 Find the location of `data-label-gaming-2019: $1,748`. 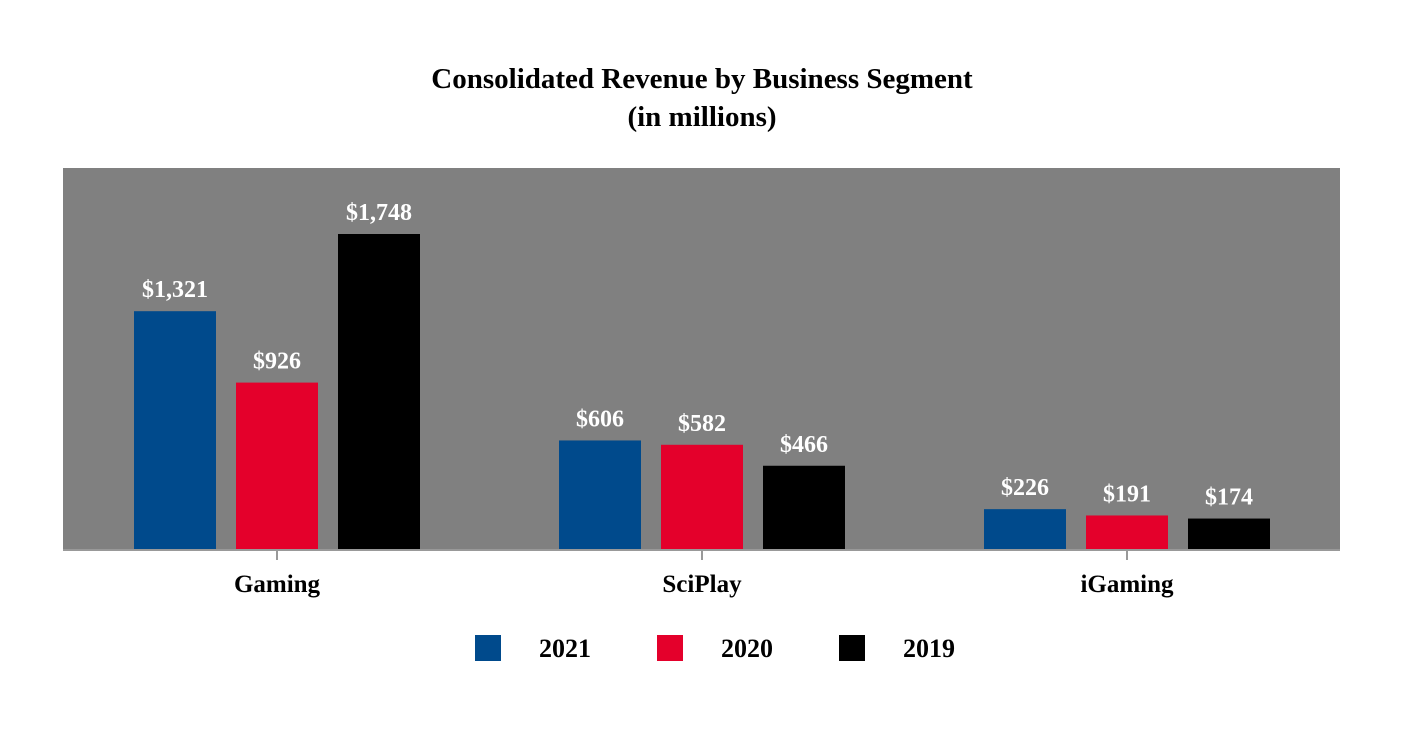

data-label-gaming-2019: $1,748 is located at coordinates (379, 213).